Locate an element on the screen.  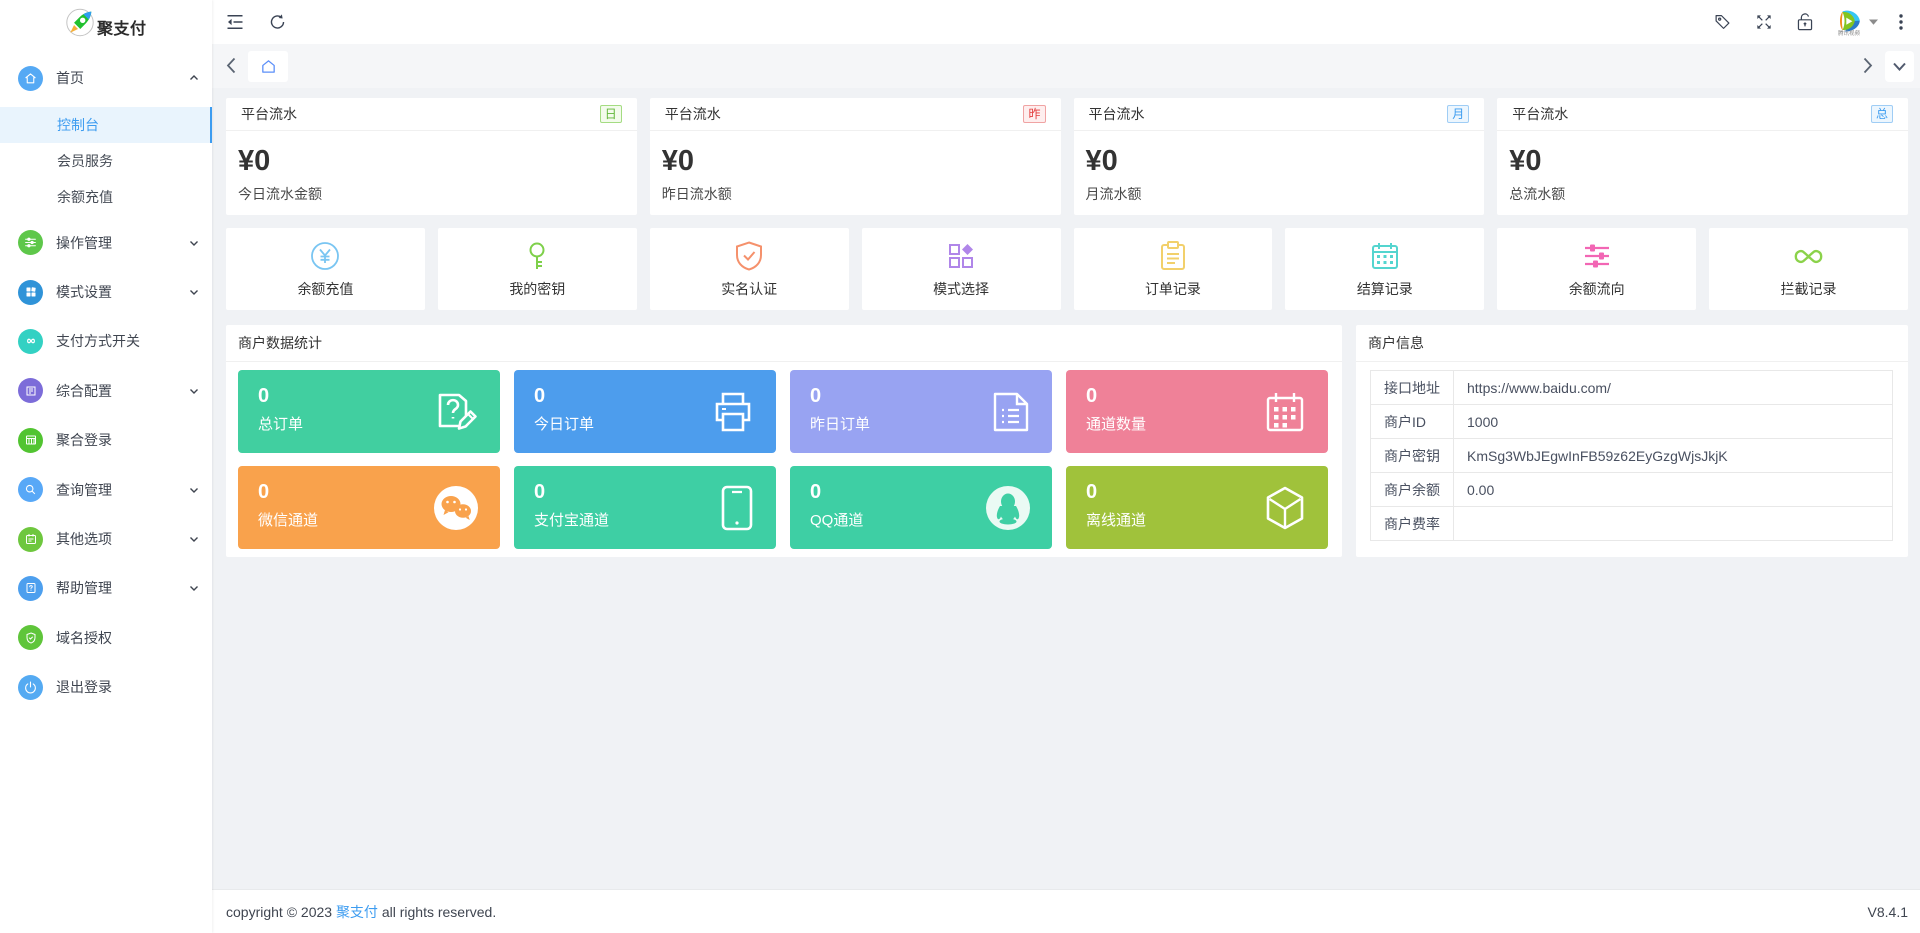
svg-text: 腾讯视频 is located at coordinates (1849, 33).